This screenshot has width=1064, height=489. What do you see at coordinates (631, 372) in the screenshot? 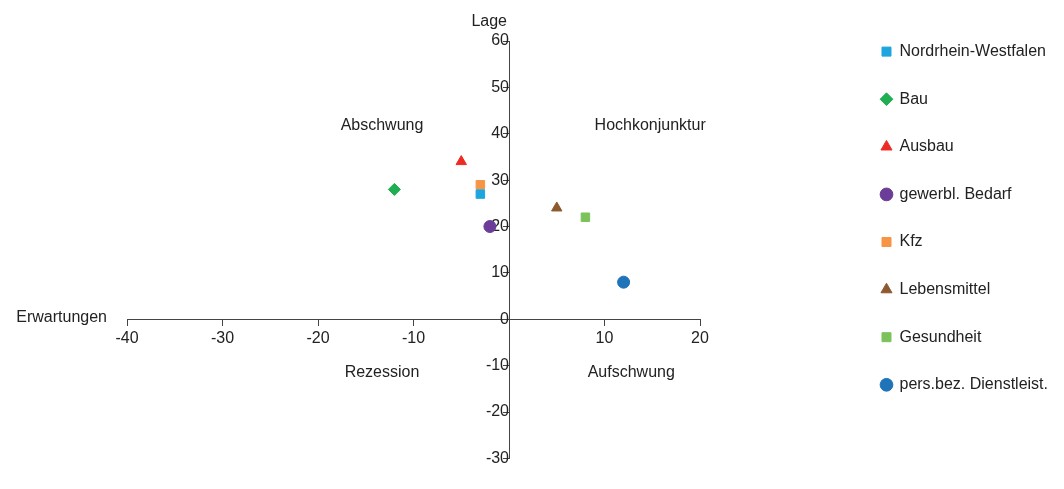
I see `annotation: Aufschwung` at bounding box center [631, 372].